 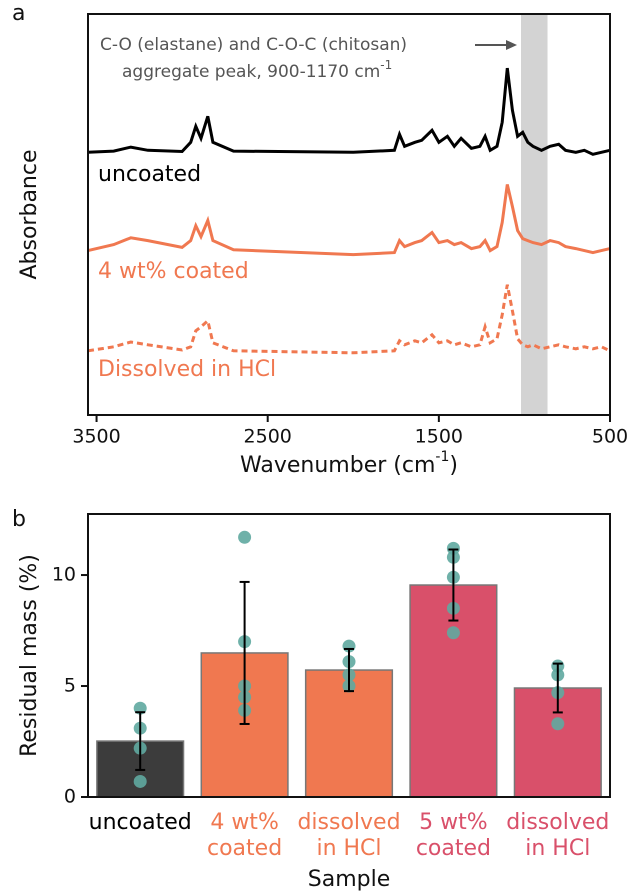 What do you see at coordinates (70, 797) in the screenshot?
I see `y-tick-label: 0` at bounding box center [70, 797].